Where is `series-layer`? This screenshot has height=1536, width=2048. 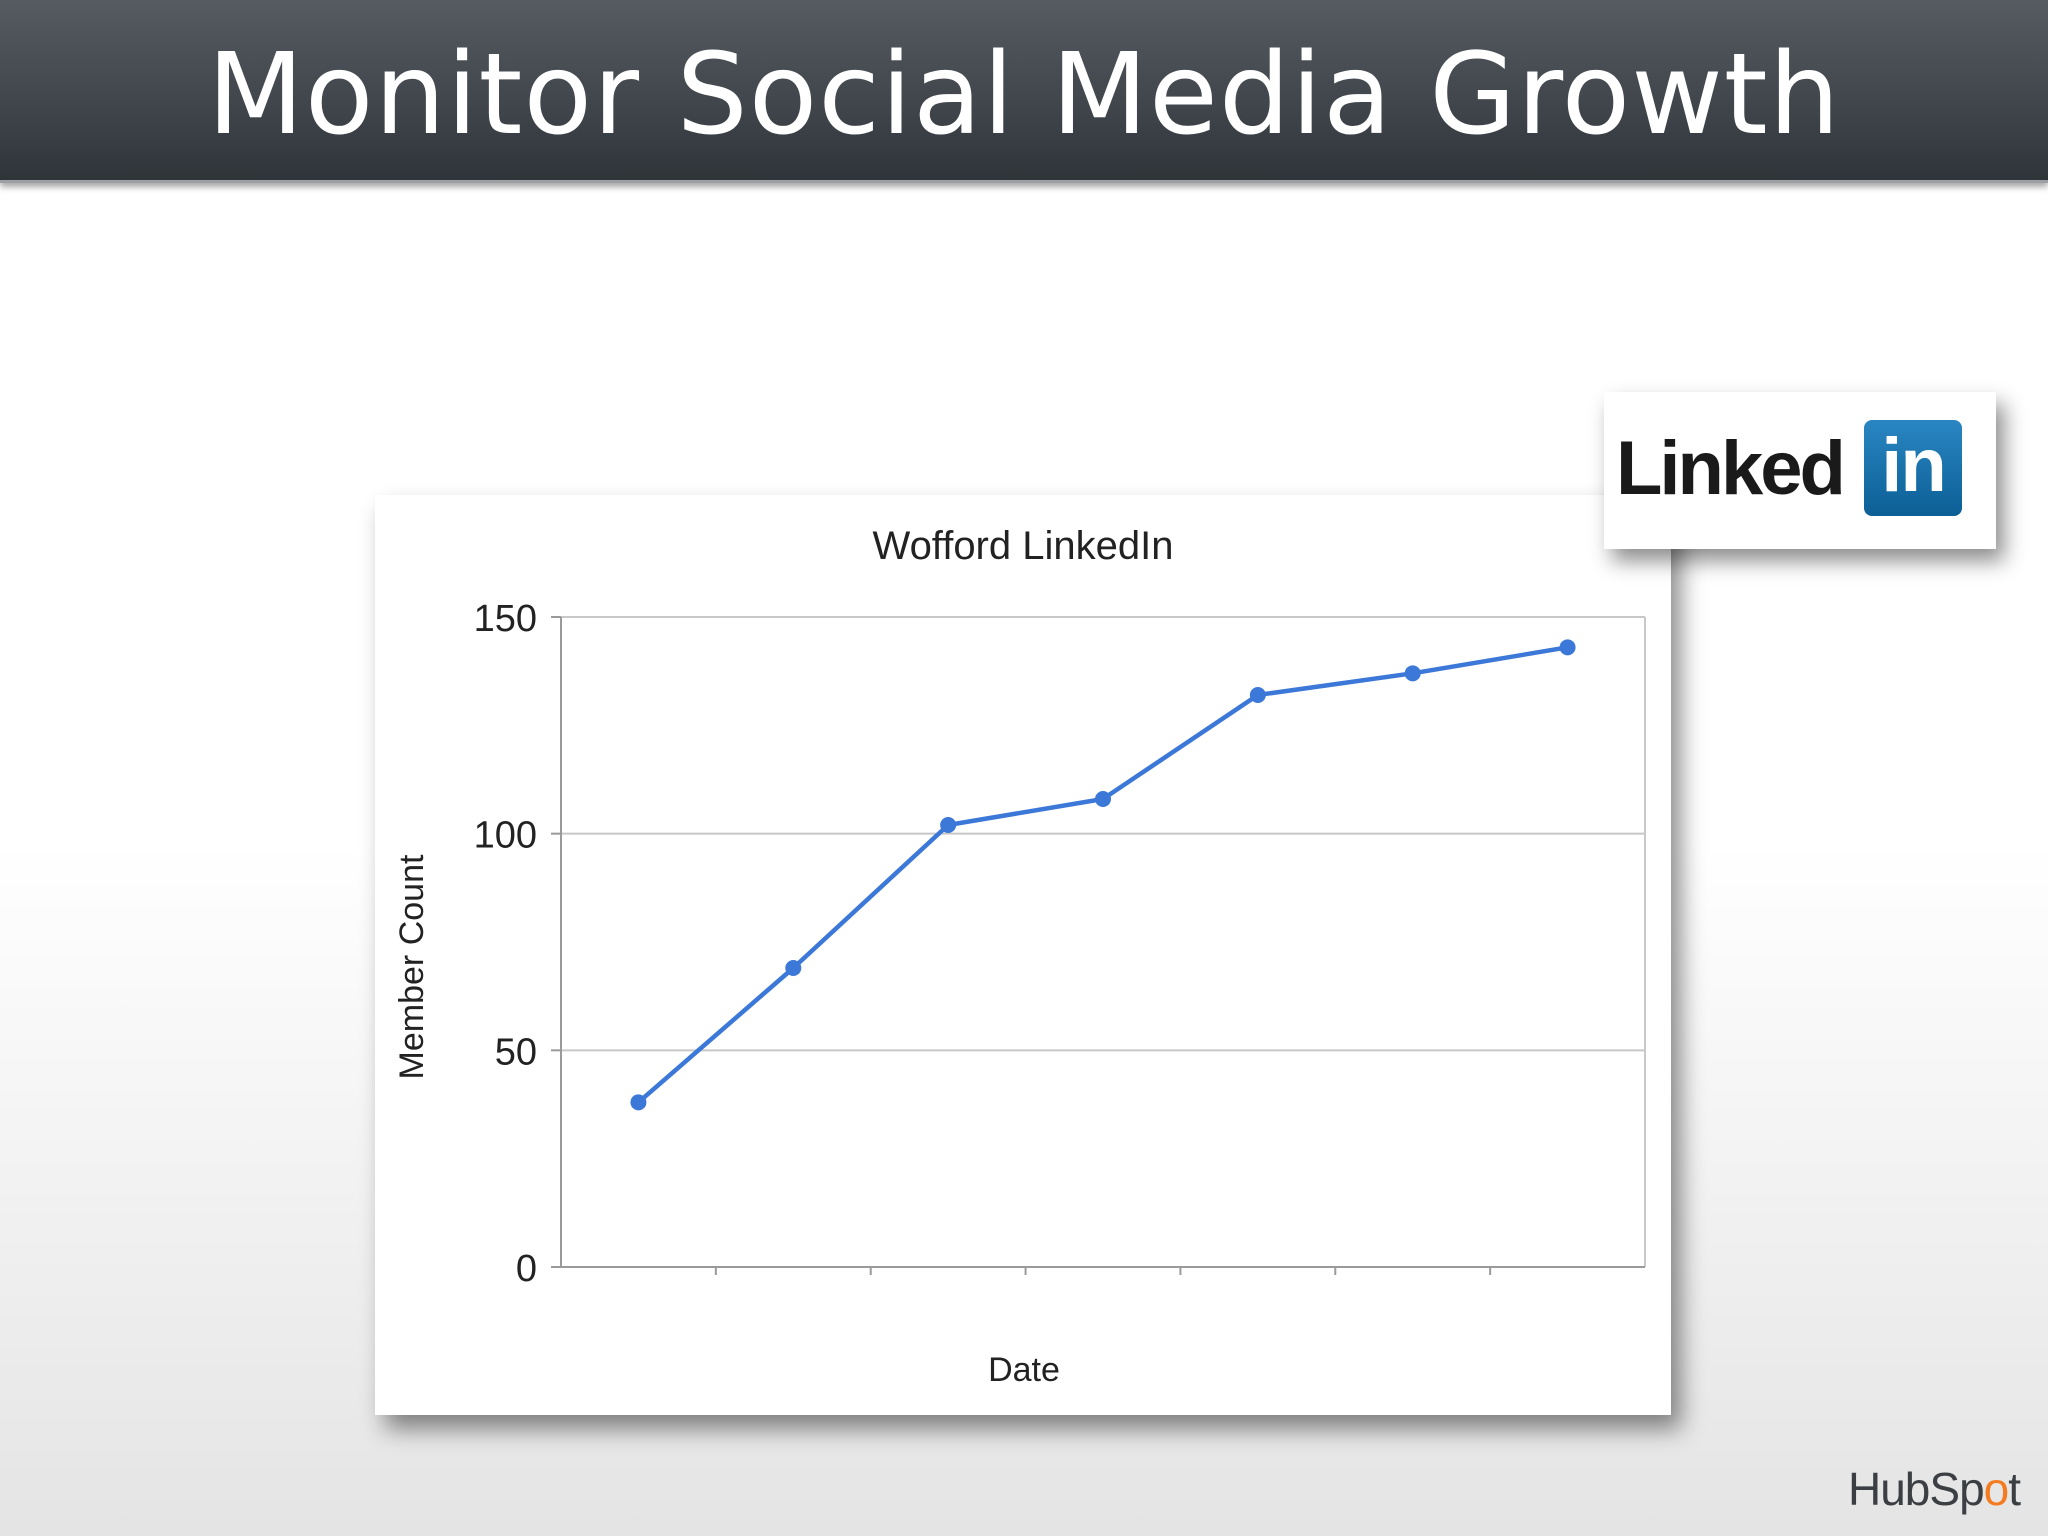
series-layer is located at coordinates (1103, 875).